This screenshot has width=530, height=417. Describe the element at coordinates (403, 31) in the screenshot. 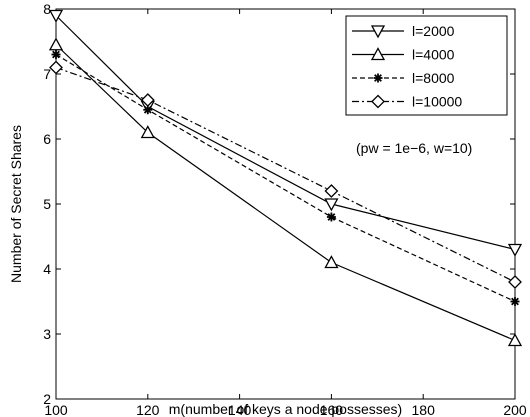

I see `legend-item: l=2000` at that location.